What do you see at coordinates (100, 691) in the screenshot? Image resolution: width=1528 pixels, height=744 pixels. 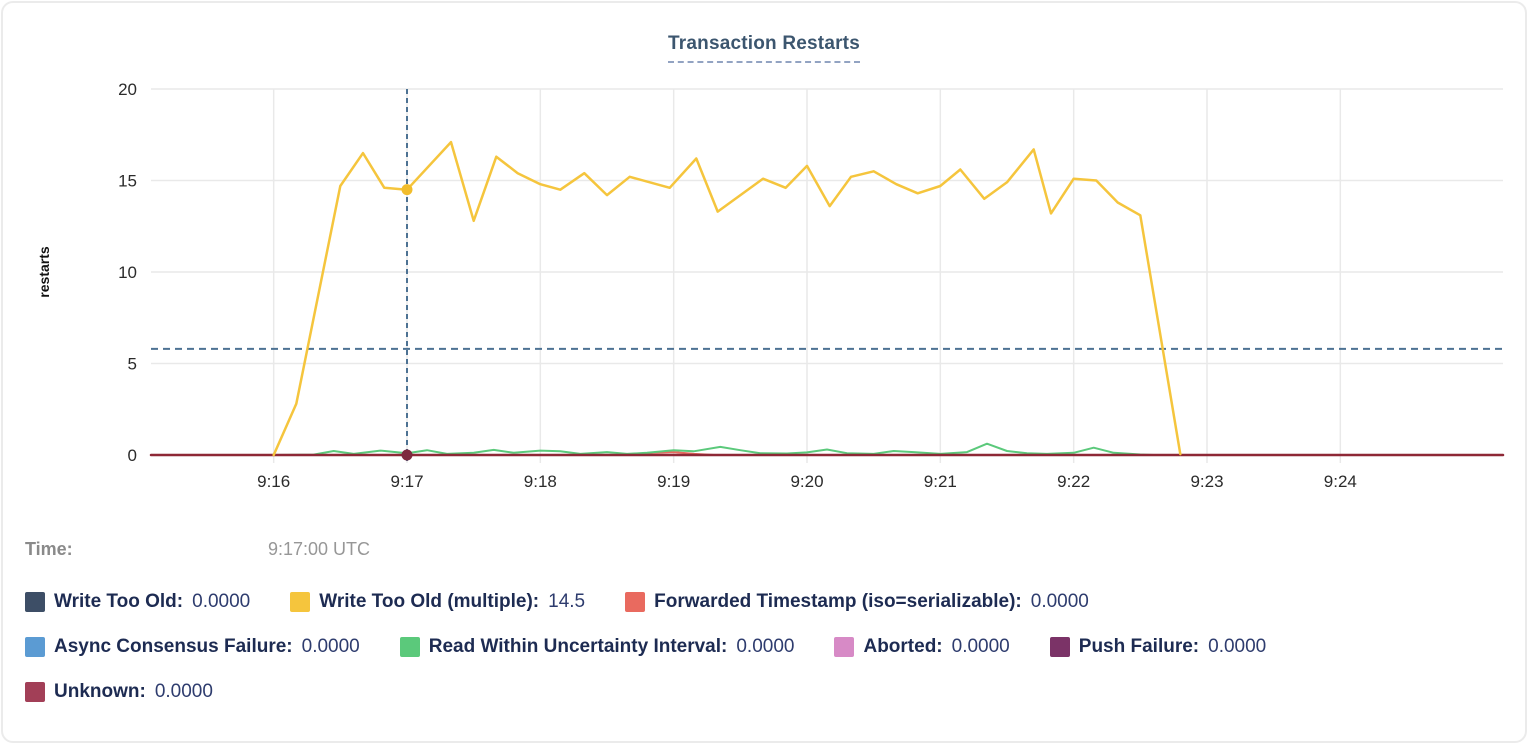 I see `legend-series-label: Unknown:` at bounding box center [100, 691].